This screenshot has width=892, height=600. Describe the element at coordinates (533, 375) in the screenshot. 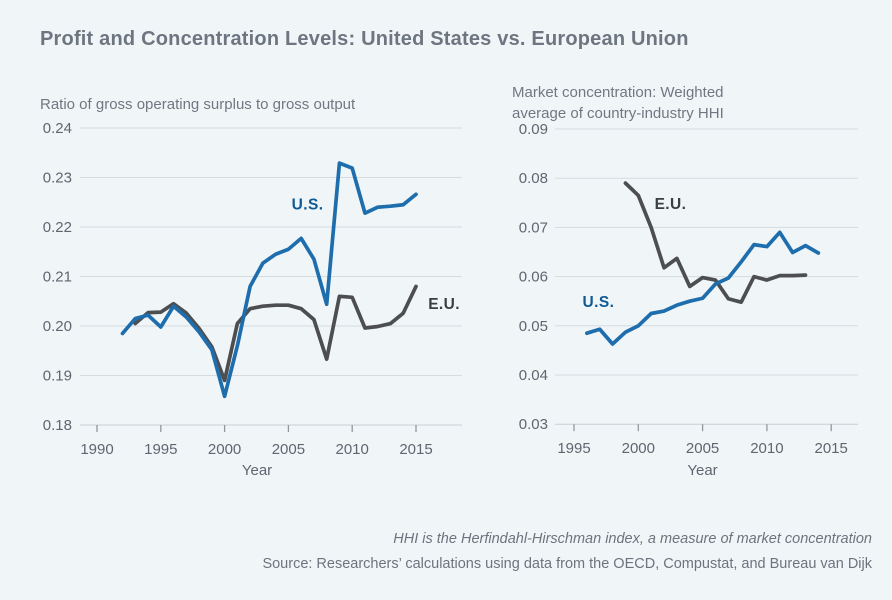

I see `y-tick-label: 0.04` at that location.